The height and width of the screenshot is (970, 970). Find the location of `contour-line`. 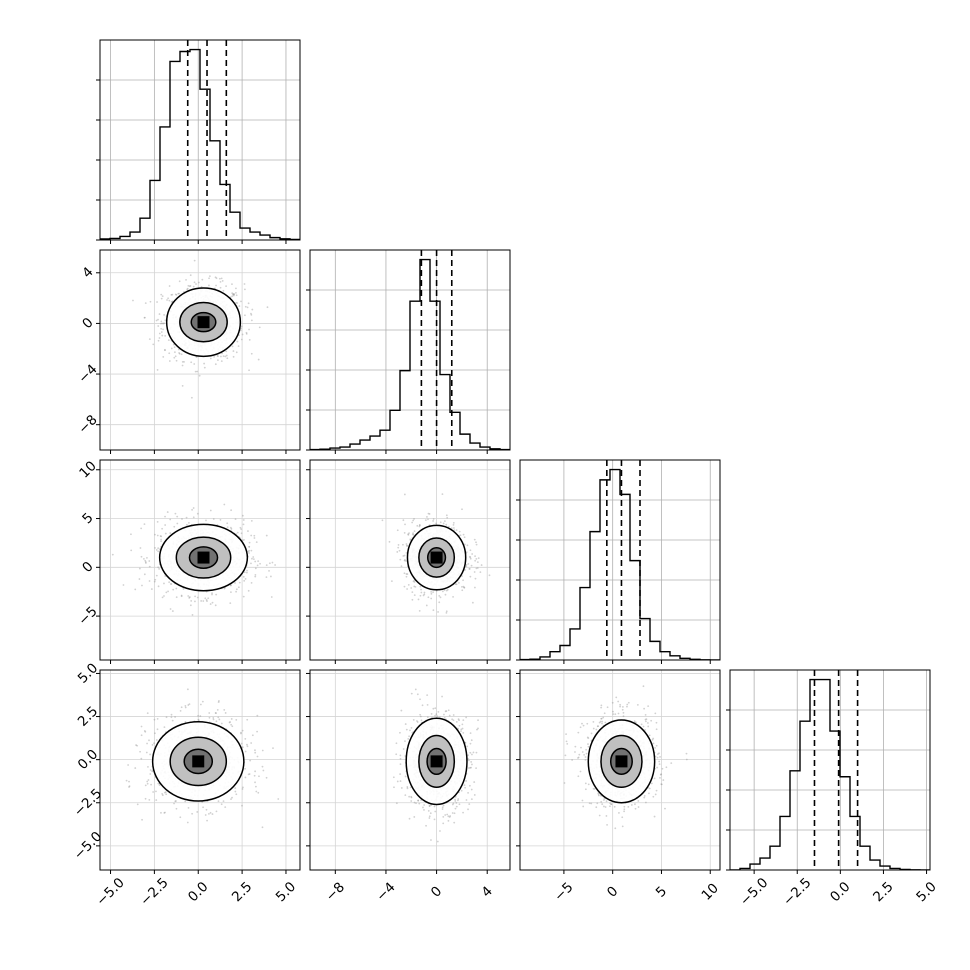

contour-line is located at coordinates (436, 558).